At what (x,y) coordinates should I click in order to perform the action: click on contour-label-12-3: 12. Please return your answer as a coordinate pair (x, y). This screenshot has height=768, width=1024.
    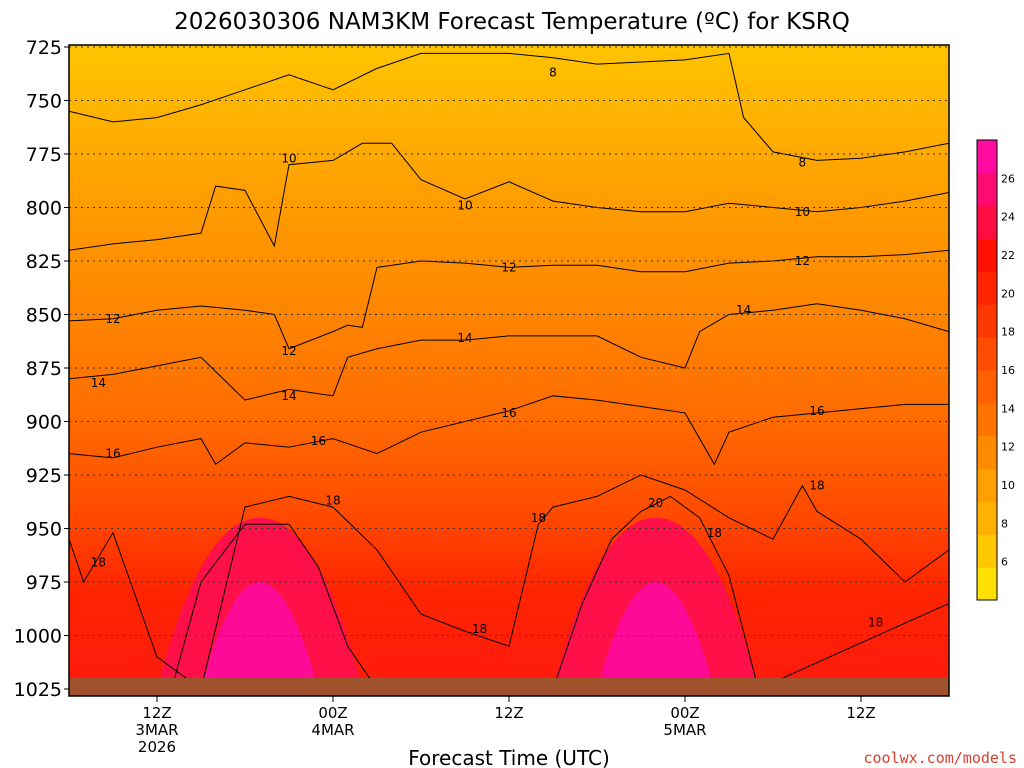
    Looking at the image, I should click on (802, 261).